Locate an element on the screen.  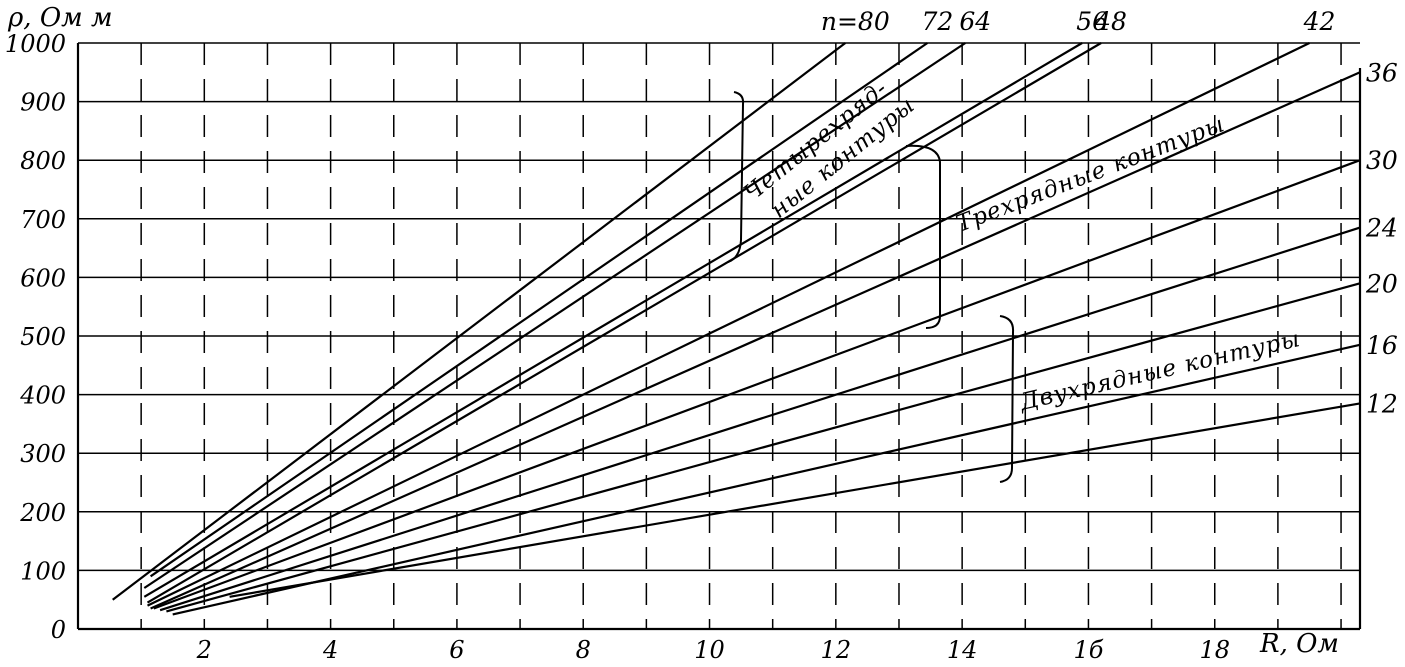
y-axis-label: ρ, Ом м is located at coordinates (60, 18).